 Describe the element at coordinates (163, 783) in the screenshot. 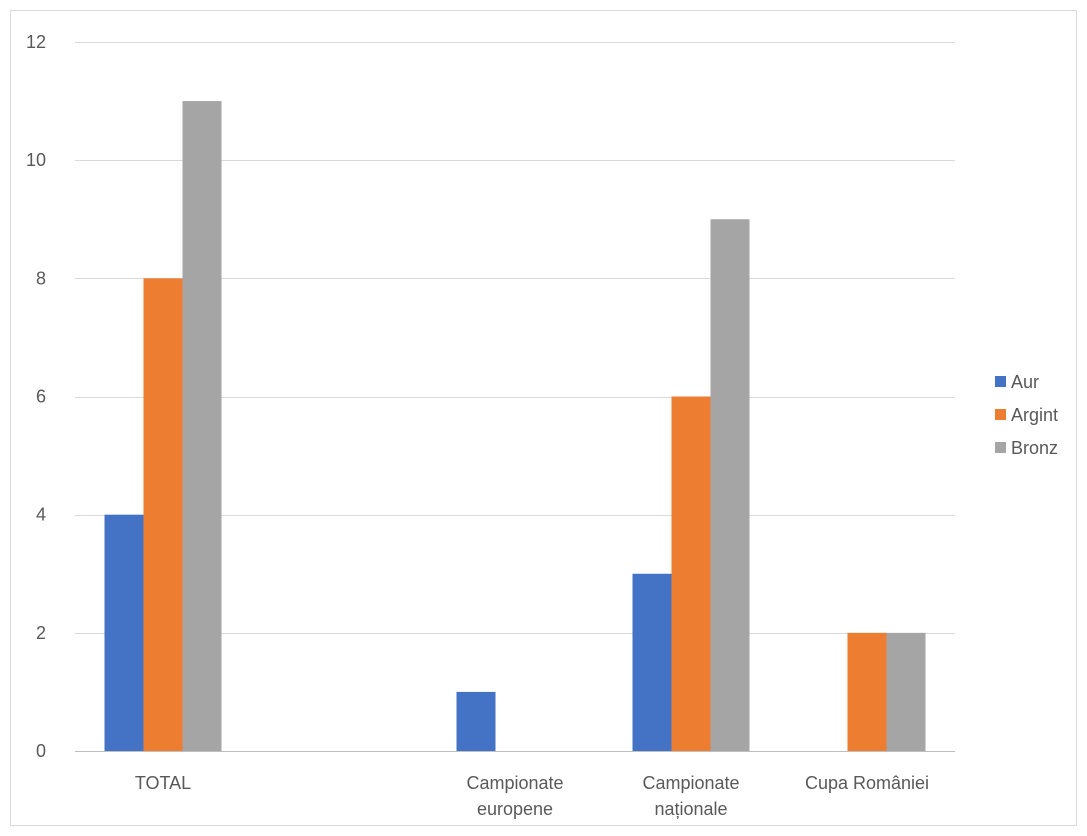

I see `x-tick-label: TOTAL` at that location.